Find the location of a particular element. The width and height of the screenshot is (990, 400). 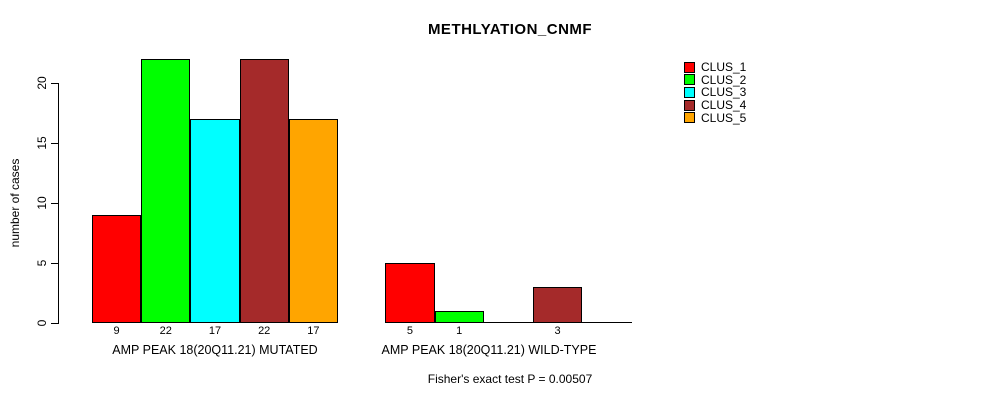

bar-clus_1-mutated is located at coordinates (117, 269).